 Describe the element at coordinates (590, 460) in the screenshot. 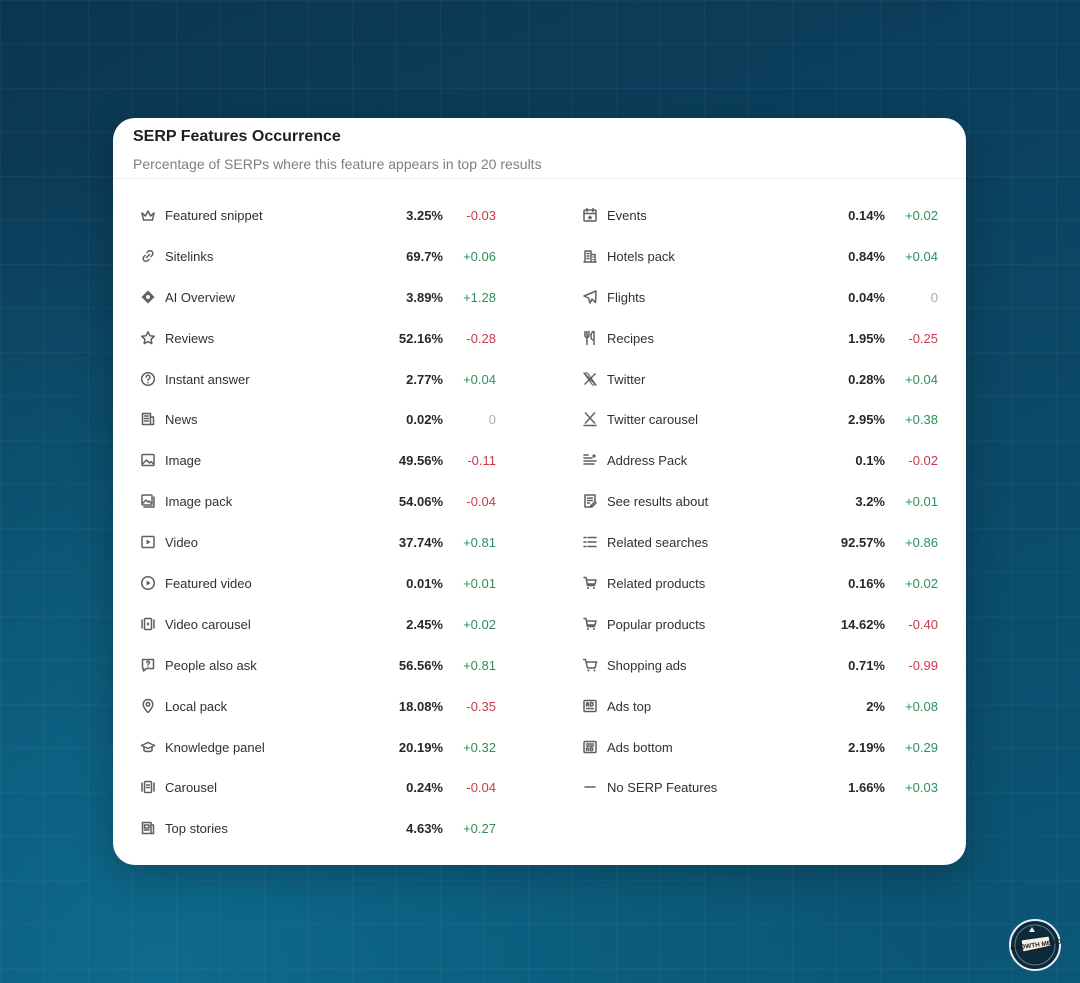

I see `address-icon` at that location.